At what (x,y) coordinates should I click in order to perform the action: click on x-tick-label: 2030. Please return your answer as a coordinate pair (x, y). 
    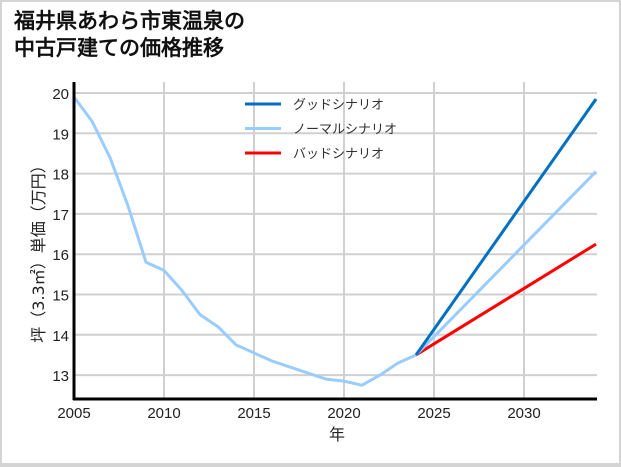
    Looking at the image, I should click on (523, 413).